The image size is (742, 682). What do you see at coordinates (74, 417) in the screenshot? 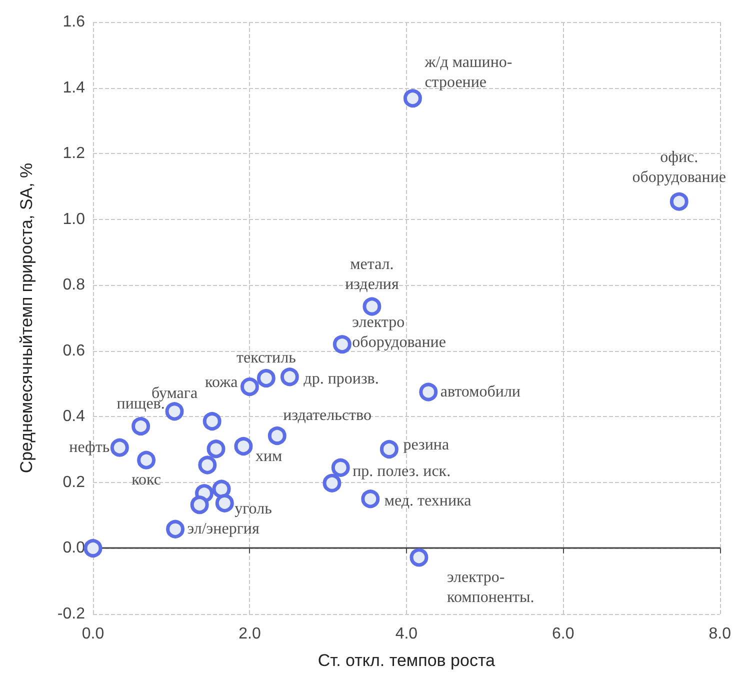
I see `y-tick-label: 0.4` at bounding box center [74, 417].